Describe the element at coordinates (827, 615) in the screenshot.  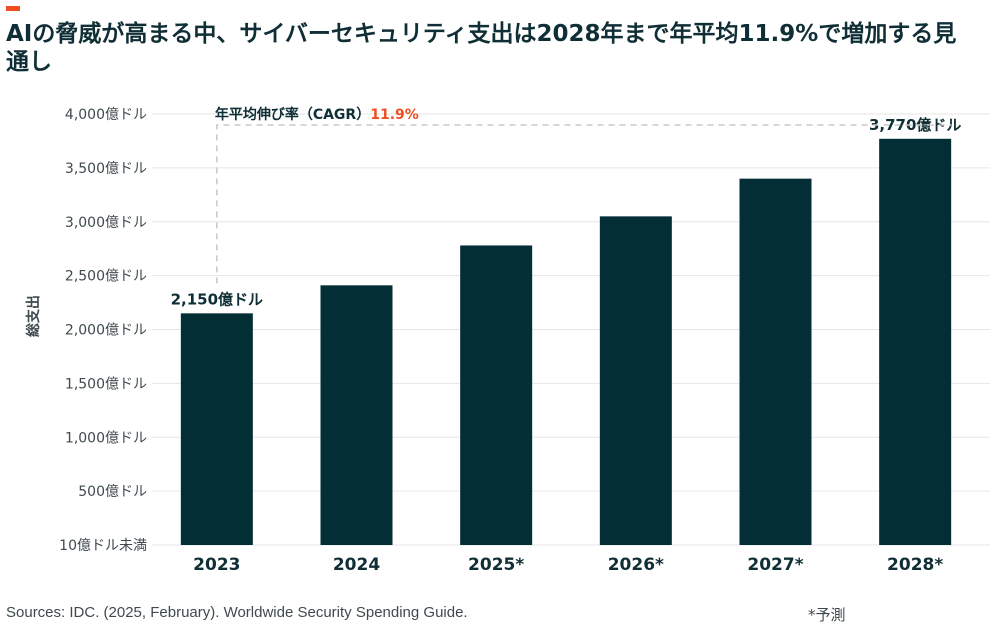
I see `forecast-footnote: *予測` at that location.